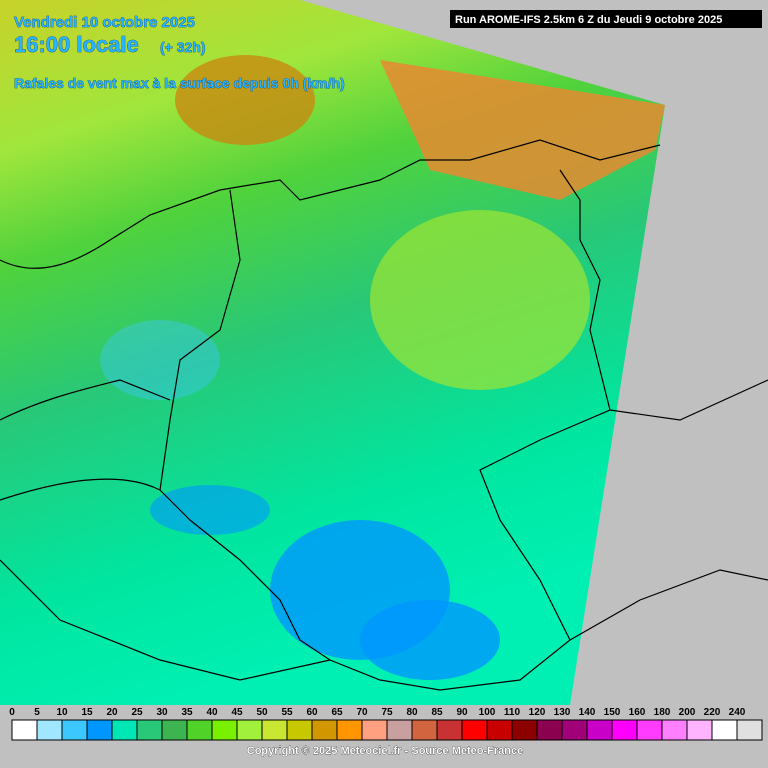 The width and height of the screenshot is (768, 768). I want to click on legend-label: 25, so click(137, 712).